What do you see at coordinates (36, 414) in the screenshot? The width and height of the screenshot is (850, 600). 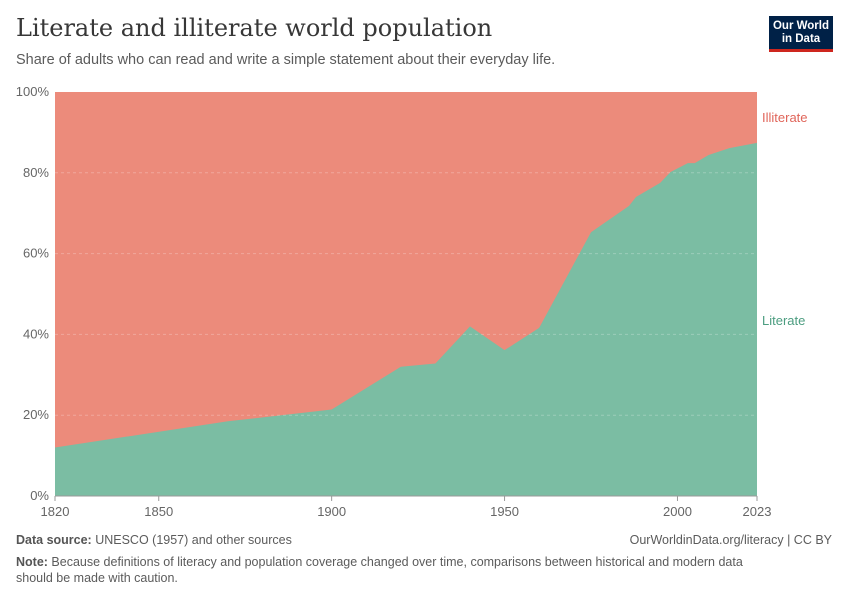 I see `y-tick-label: 20%` at bounding box center [36, 414].